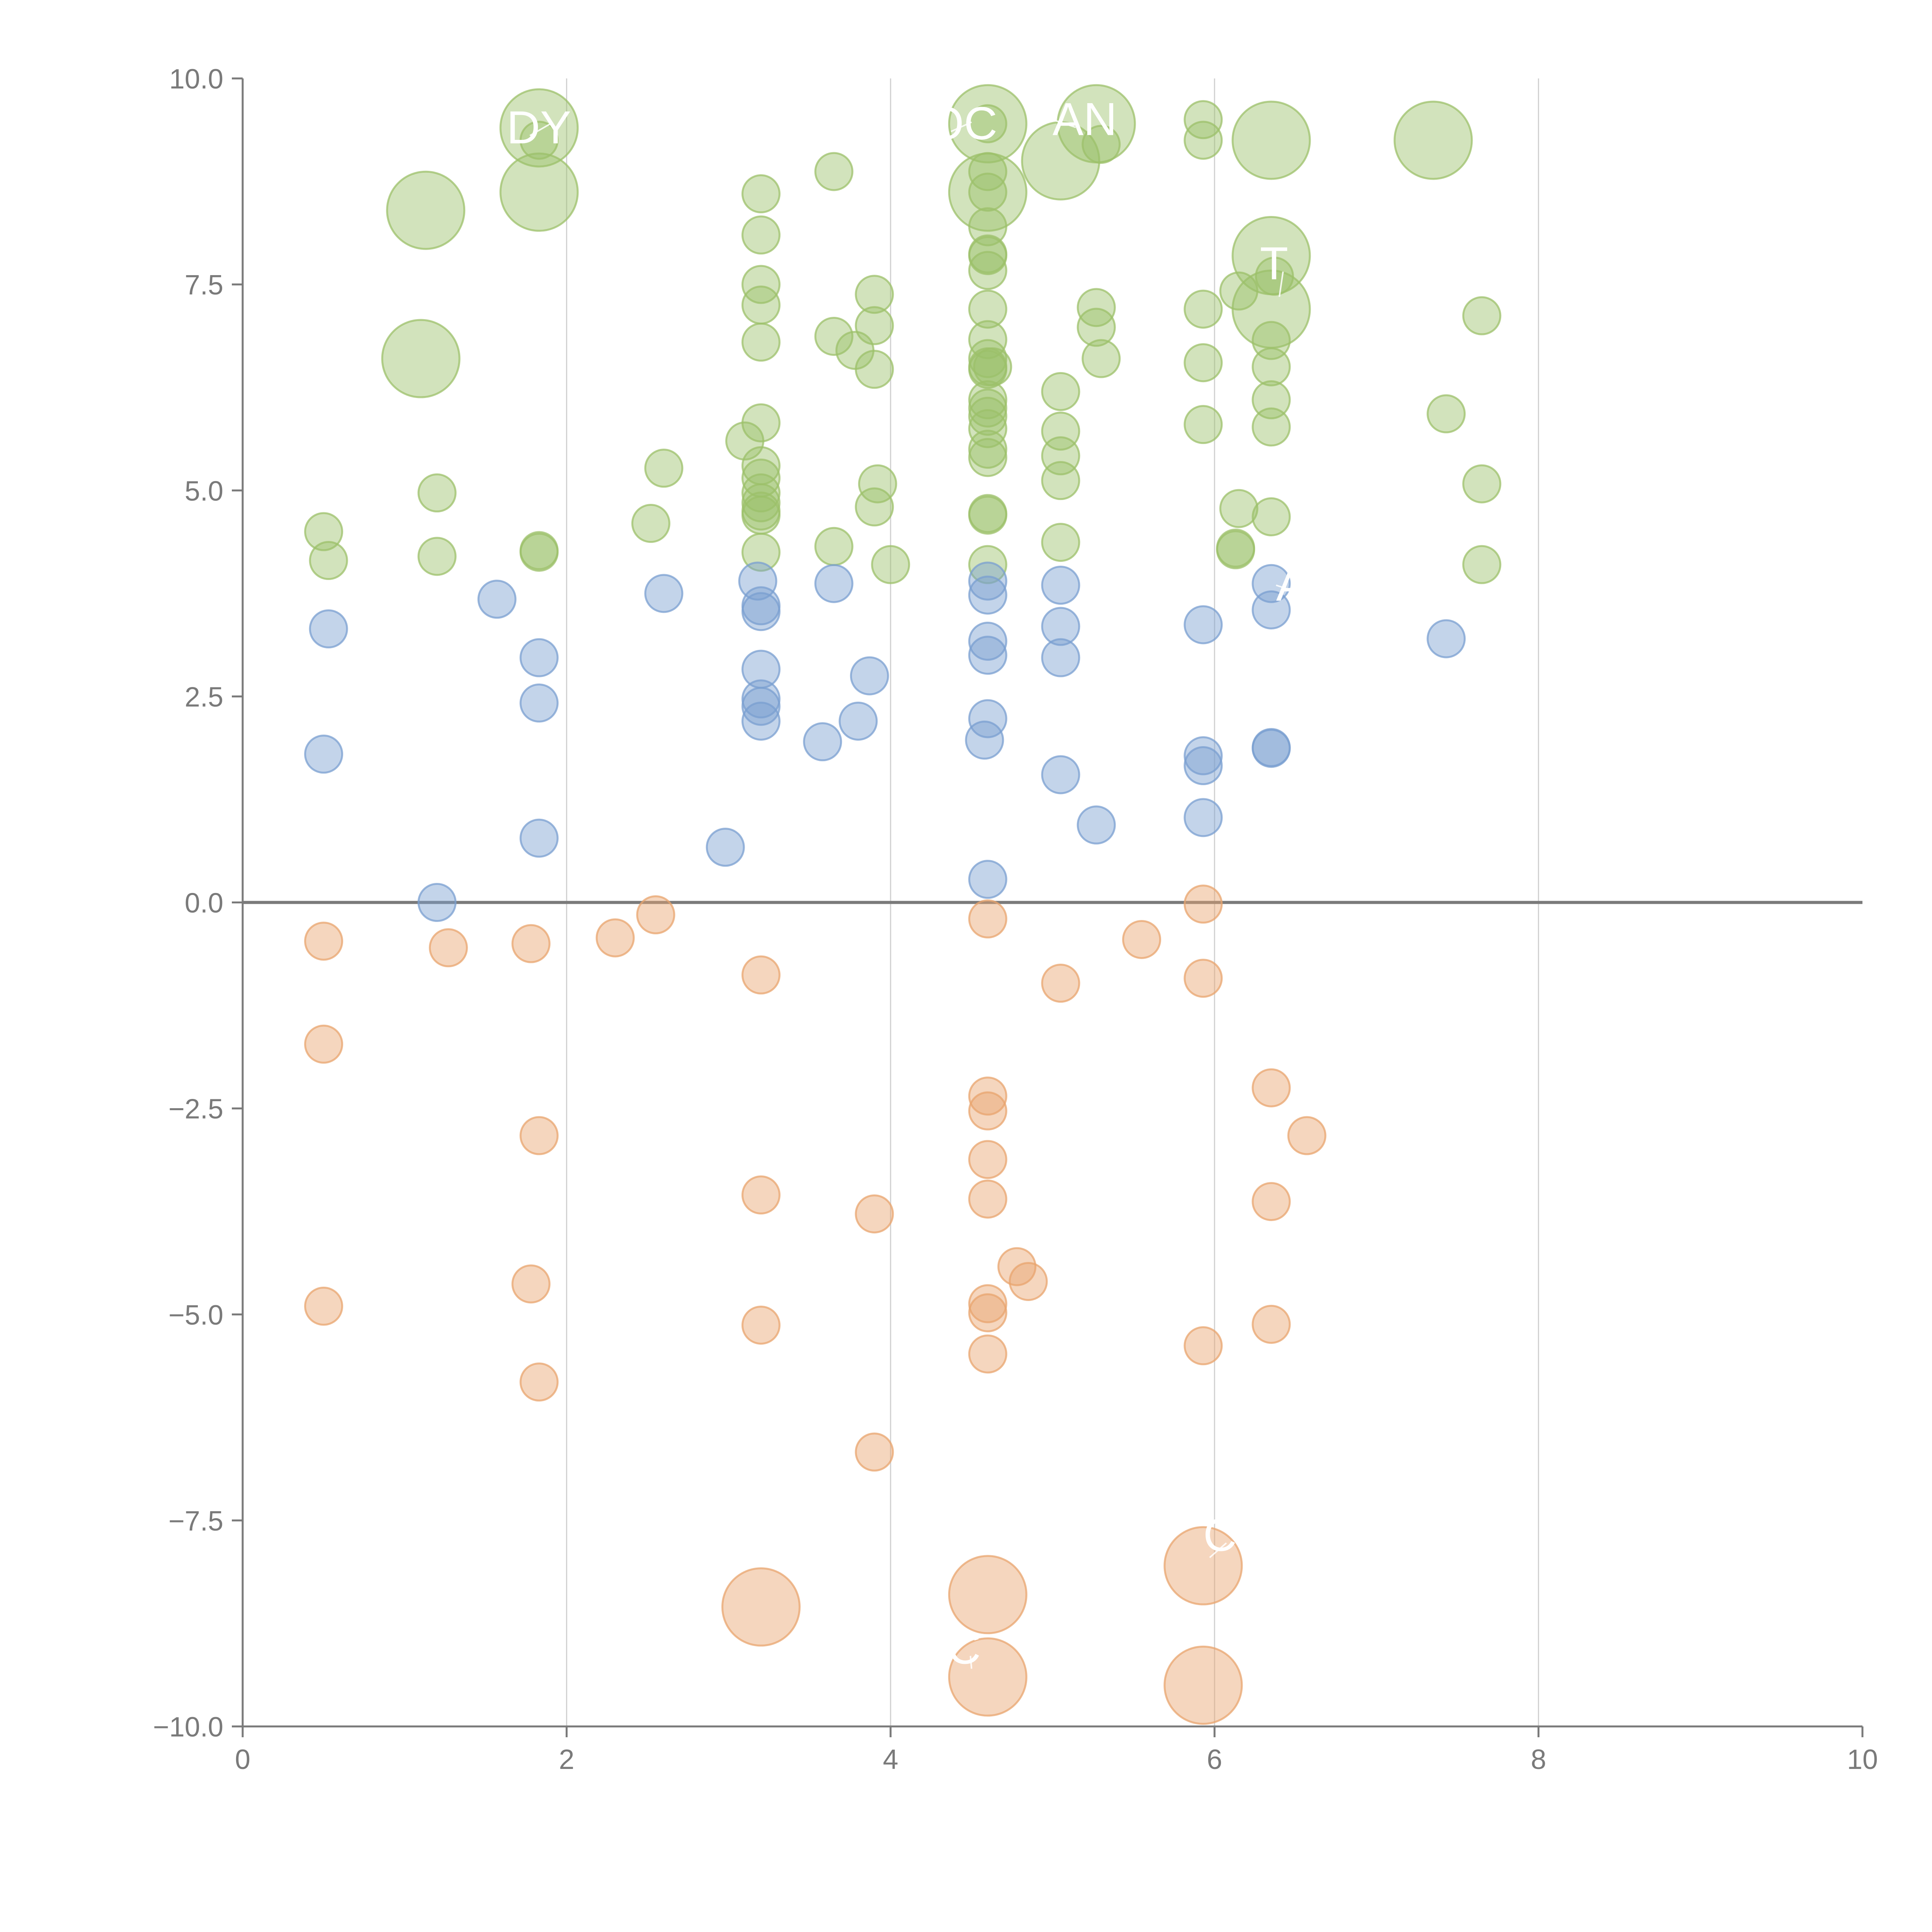 This screenshot has height=1932, width=1932. What do you see at coordinates (963, 123) in the screenshot?
I see `annotation-label: OC` at bounding box center [963, 123].